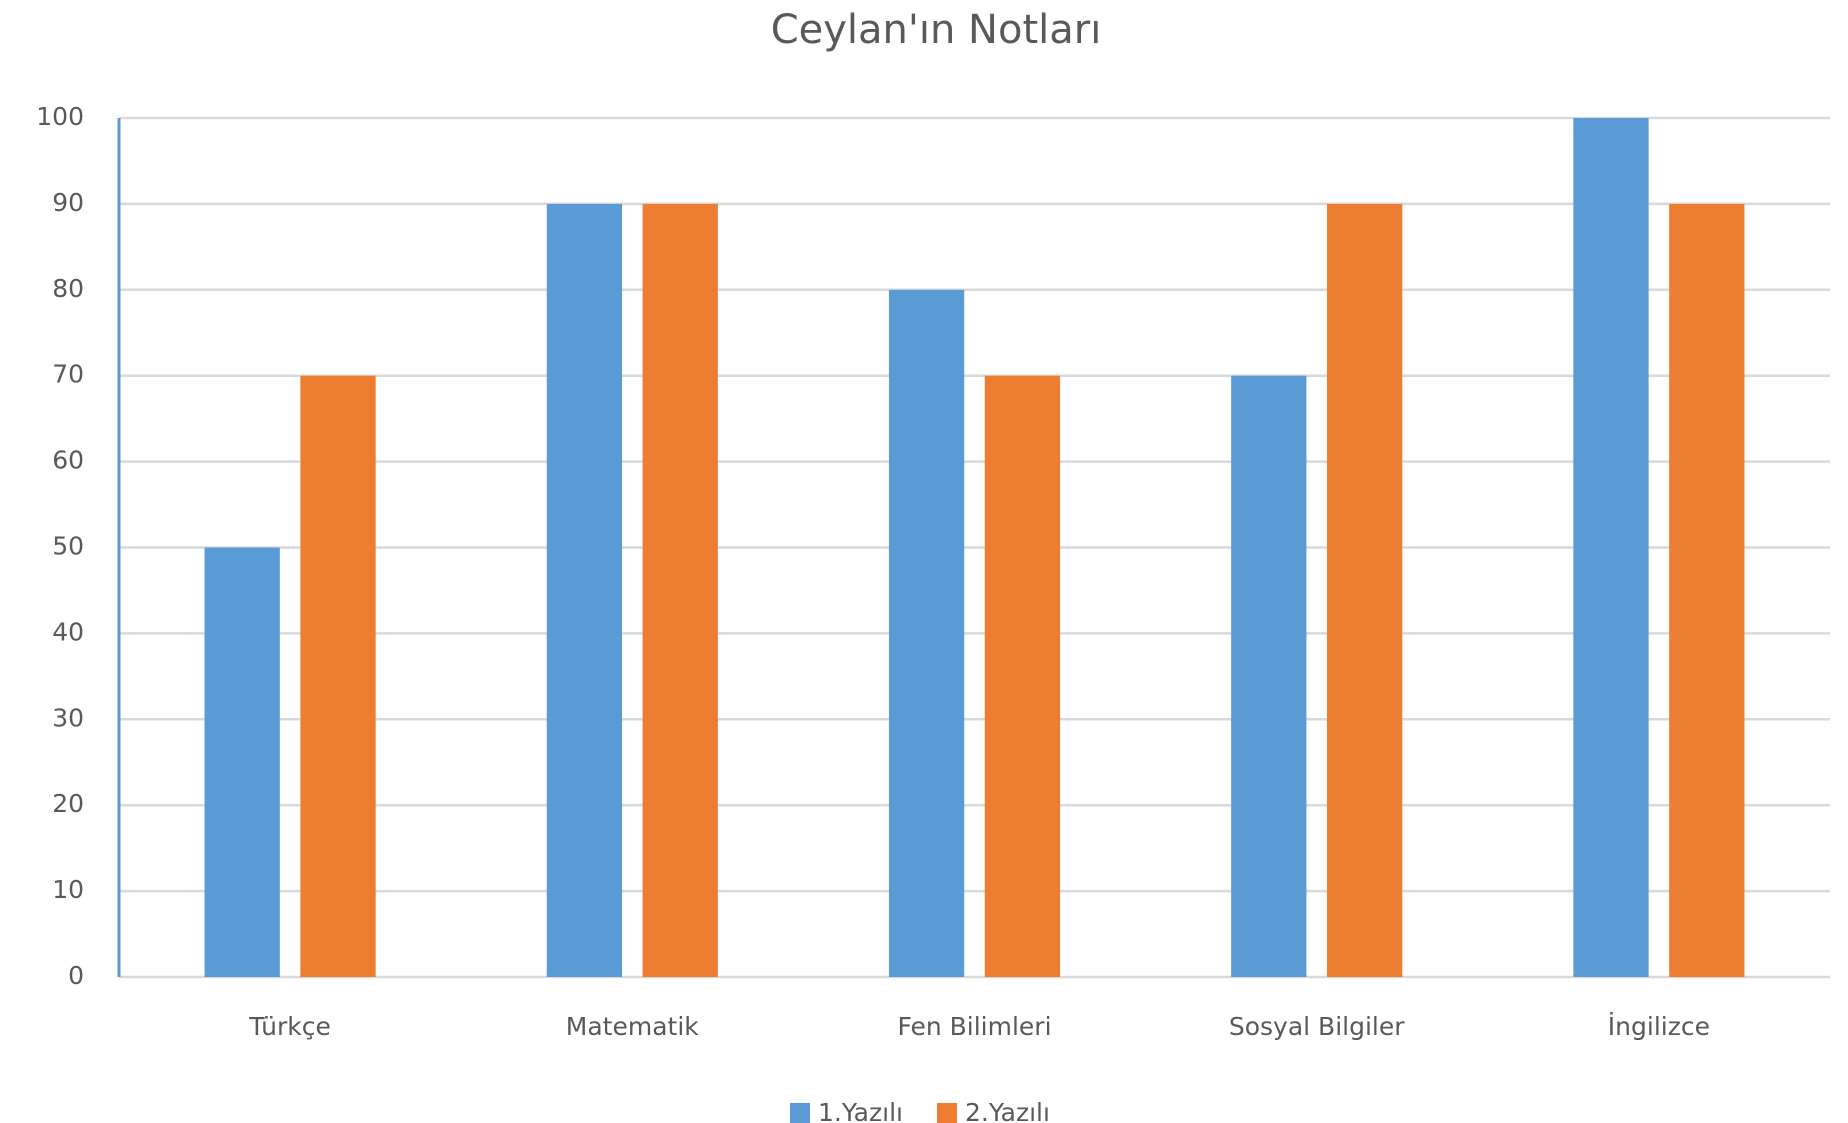  Describe the element at coordinates (68, 546) in the screenshot. I see `y-tick-label: 50` at that location.